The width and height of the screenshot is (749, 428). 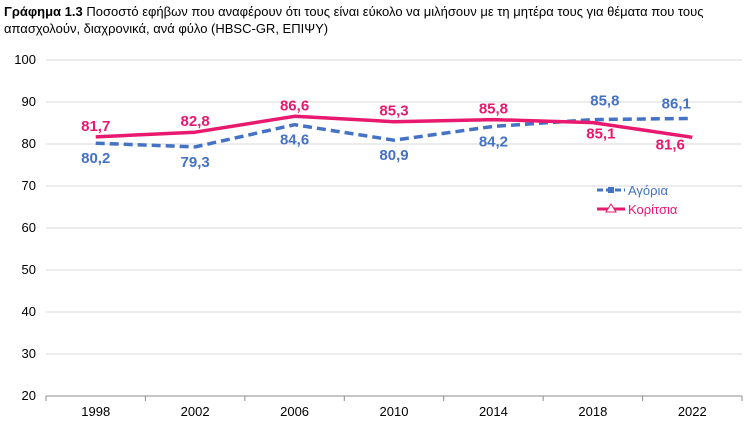 What do you see at coordinates (95, 126) in the screenshot?
I see `data-label: 81,7` at bounding box center [95, 126].